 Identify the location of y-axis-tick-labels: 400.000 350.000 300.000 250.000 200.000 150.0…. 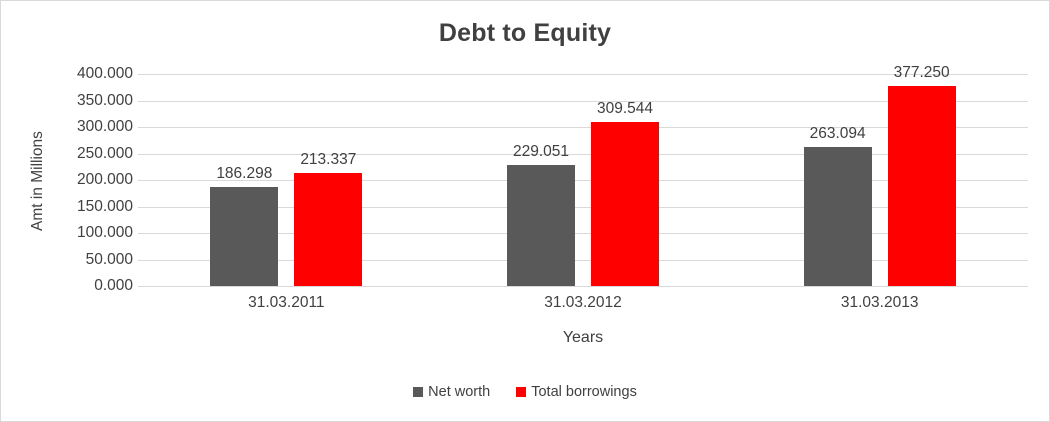
(92, 211).